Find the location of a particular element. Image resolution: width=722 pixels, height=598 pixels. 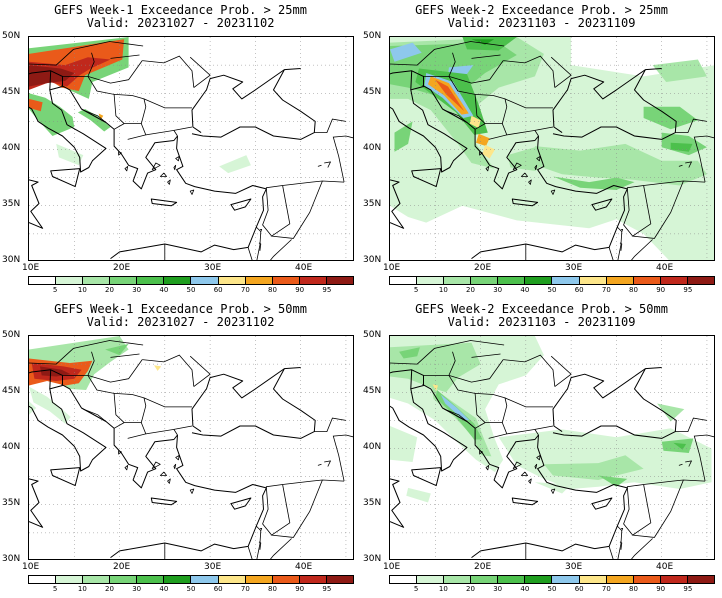

colorbar-tick-label: 50 is located at coordinates (552, 290).